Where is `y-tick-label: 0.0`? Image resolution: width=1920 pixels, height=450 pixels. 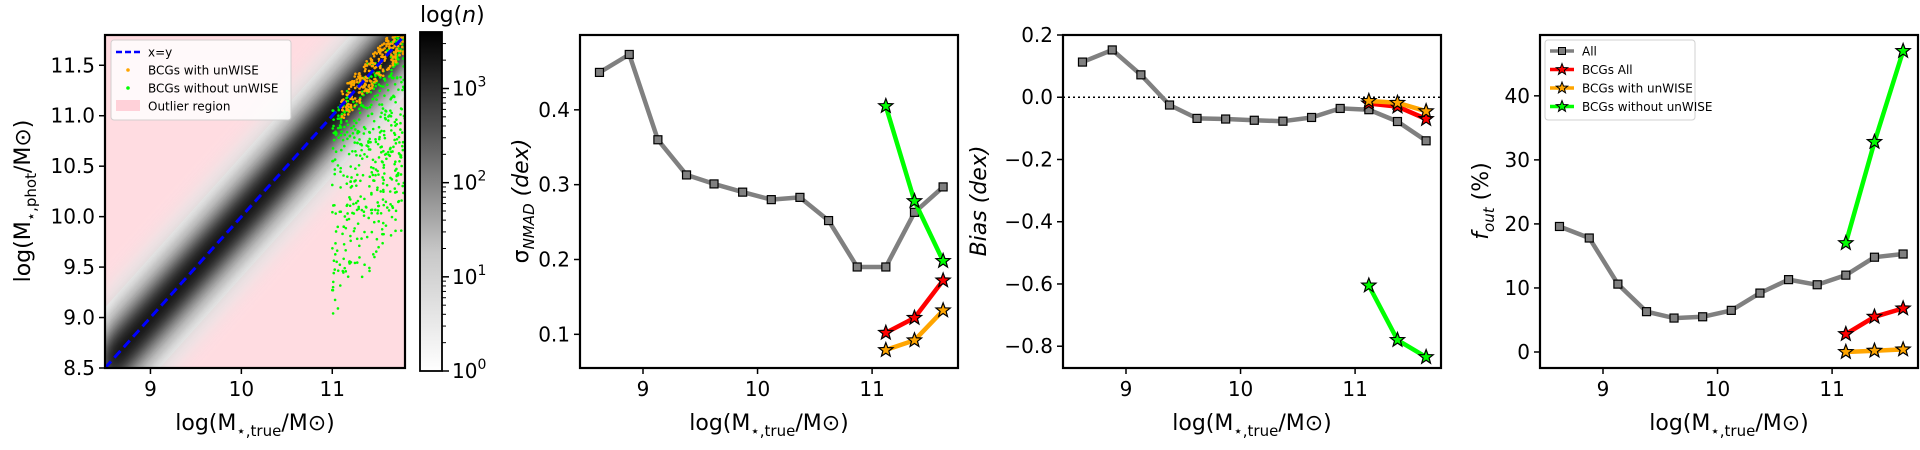 y-tick-label: 0.0 is located at coordinates (1037, 97).